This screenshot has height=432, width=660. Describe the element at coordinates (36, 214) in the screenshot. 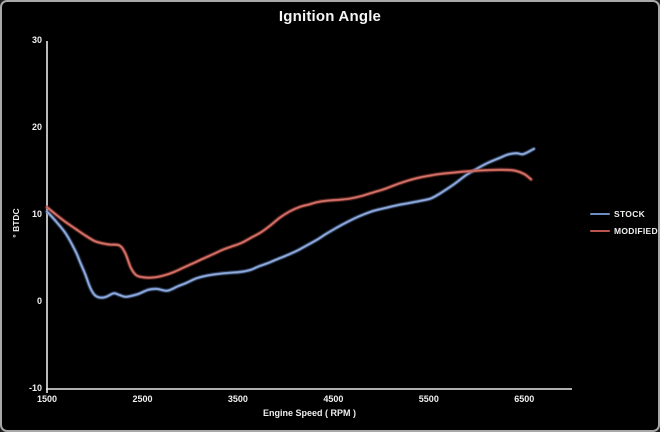

I see `y-tick-label: 10` at that location.